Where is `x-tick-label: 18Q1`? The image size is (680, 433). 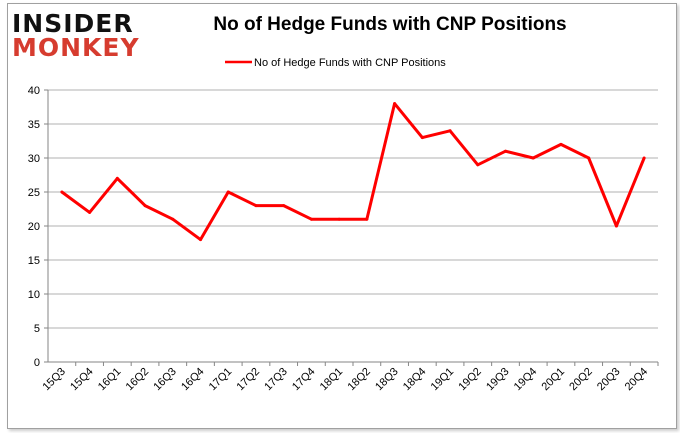 x-tick-label: 18Q1 is located at coordinates (332, 380).